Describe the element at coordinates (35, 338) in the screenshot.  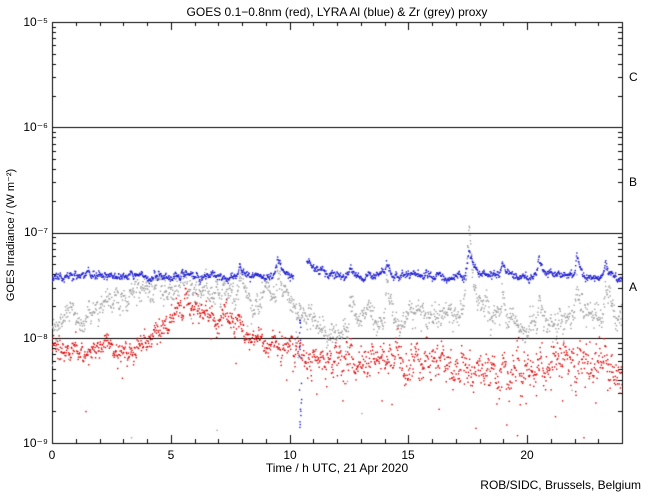
I see `y-tick-label-1e-8: 10⁻⁸` at that location.